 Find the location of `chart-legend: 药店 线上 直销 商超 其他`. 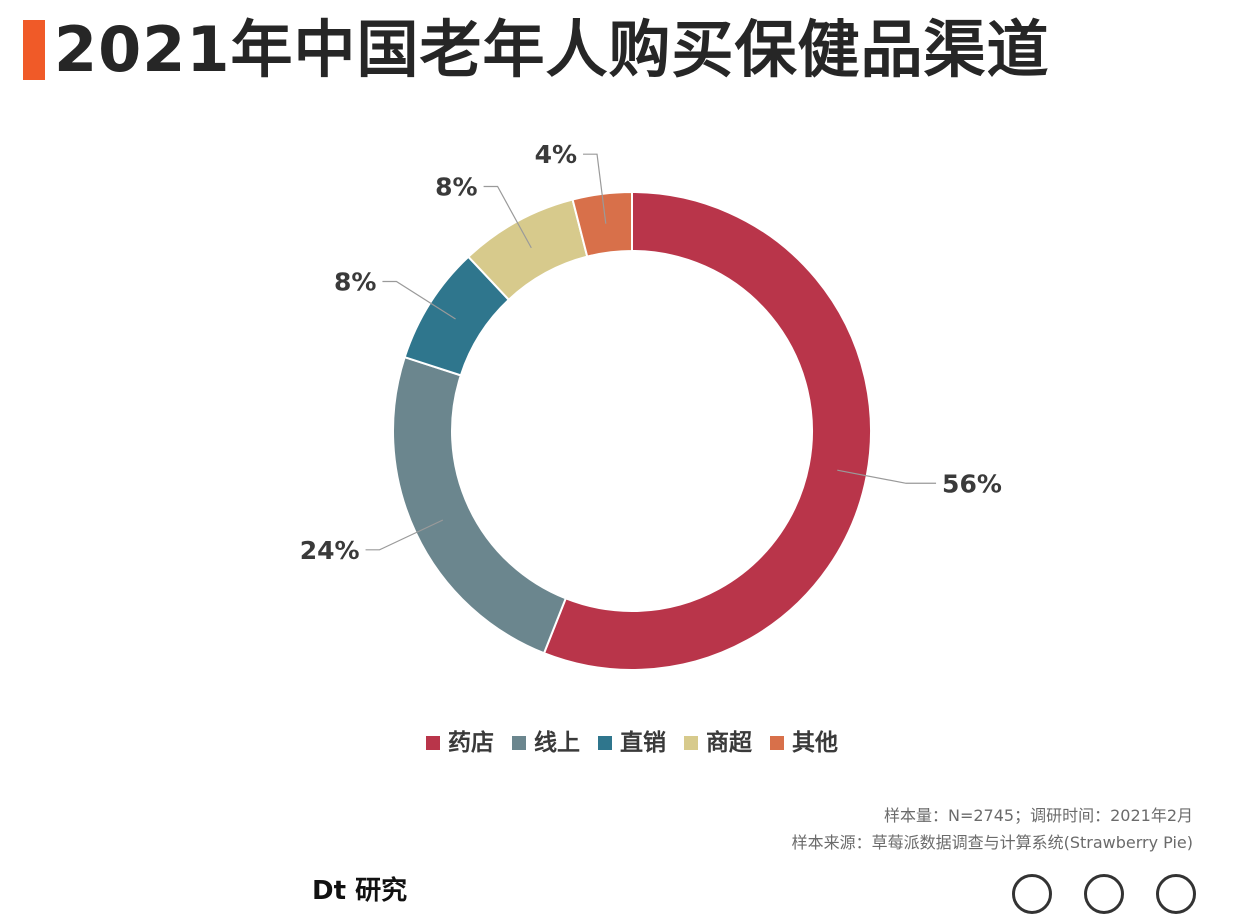

chart-legend: 药店 线上 直销 商超 其他 is located at coordinates (617, 743).